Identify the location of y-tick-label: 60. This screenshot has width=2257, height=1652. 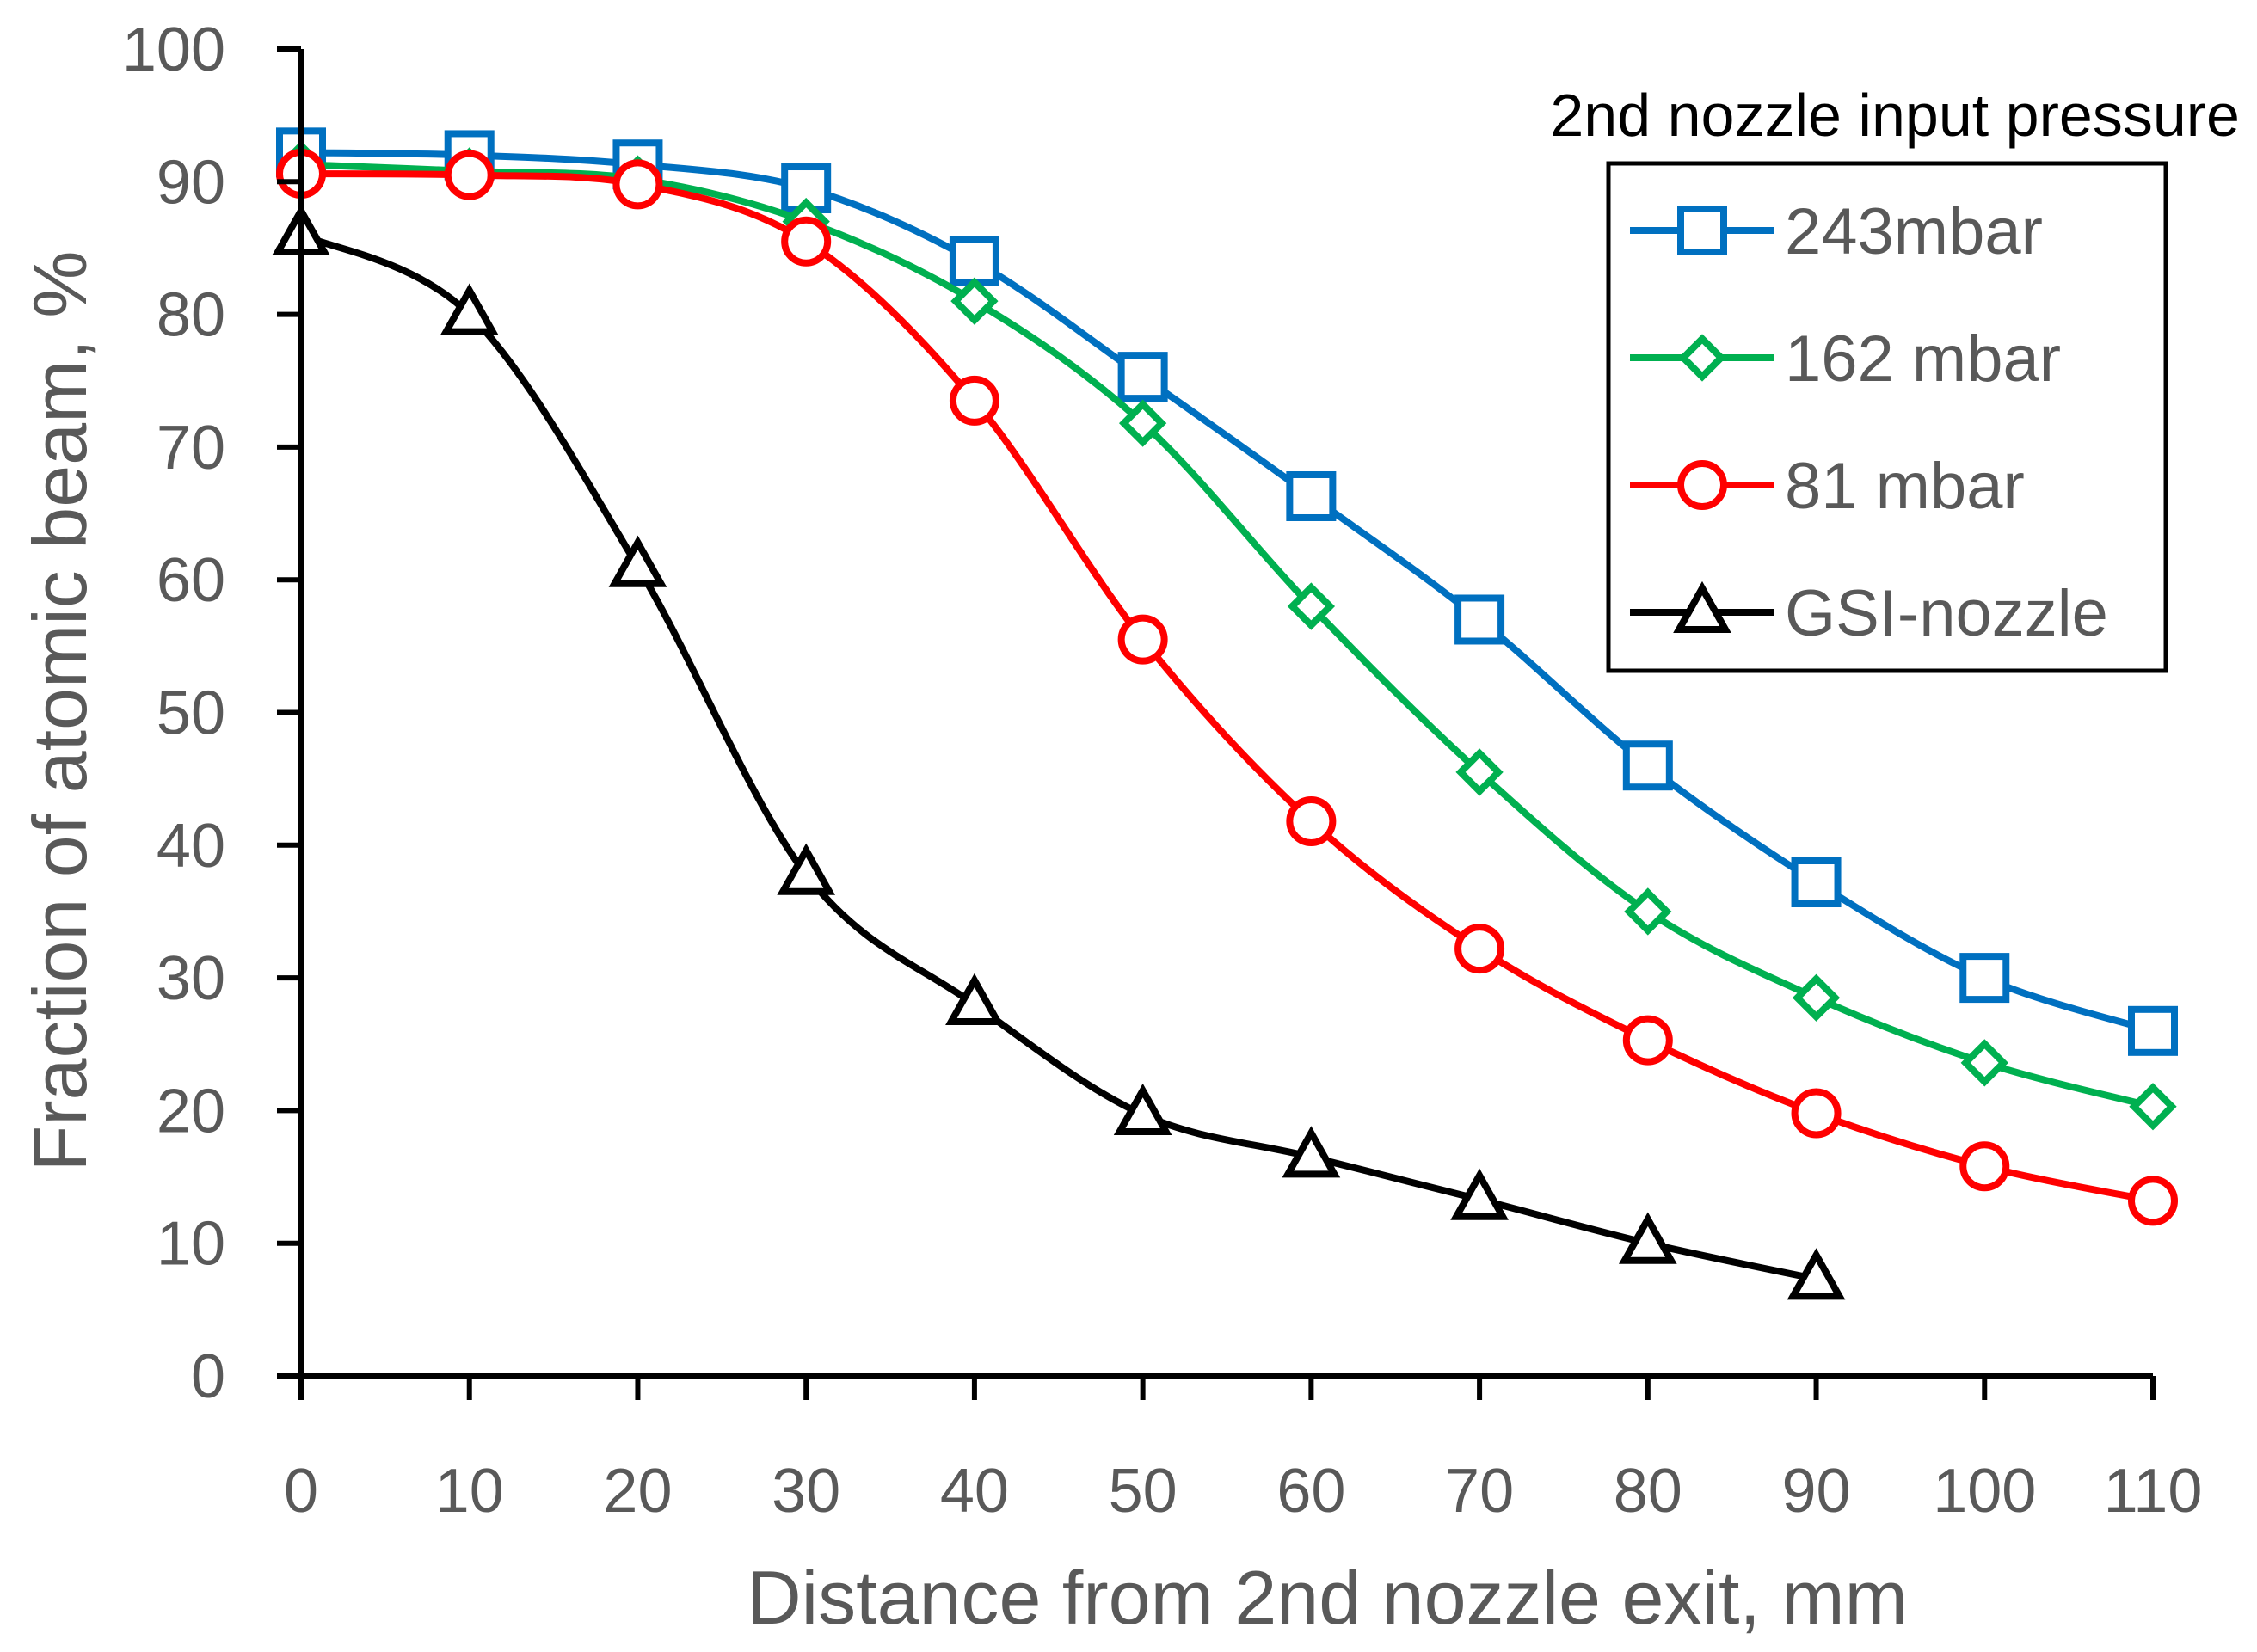
(191, 580).